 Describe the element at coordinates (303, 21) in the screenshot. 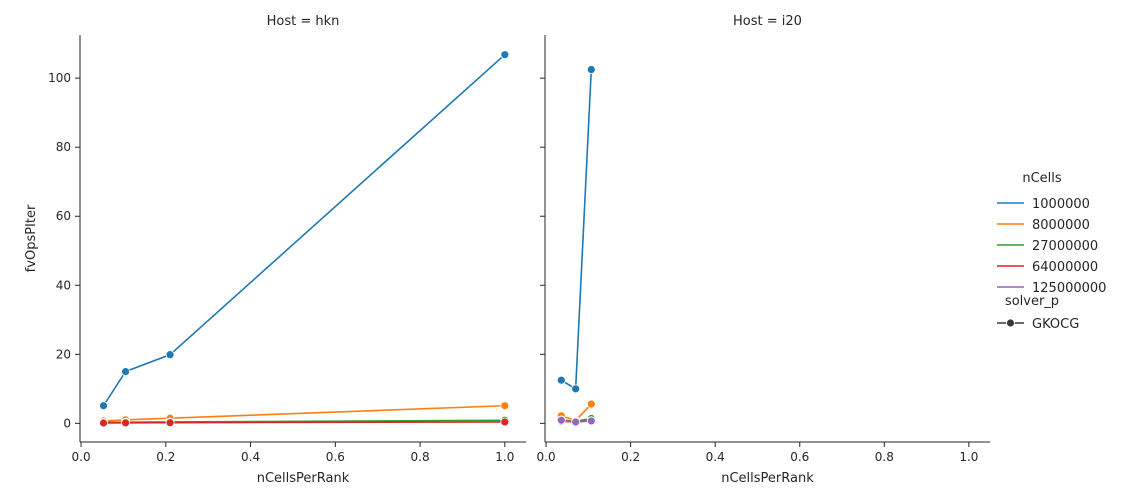

I see `panel-title: Host = hkn` at that location.